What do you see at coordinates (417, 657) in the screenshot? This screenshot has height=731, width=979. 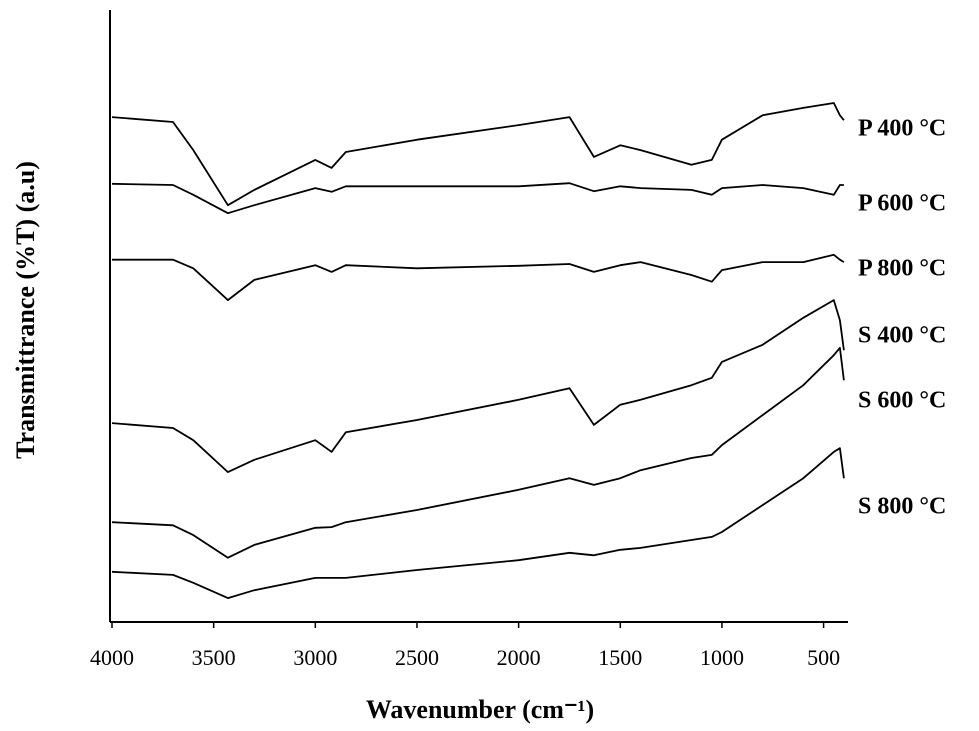 I see `x-tick-label: 2500` at bounding box center [417, 657].